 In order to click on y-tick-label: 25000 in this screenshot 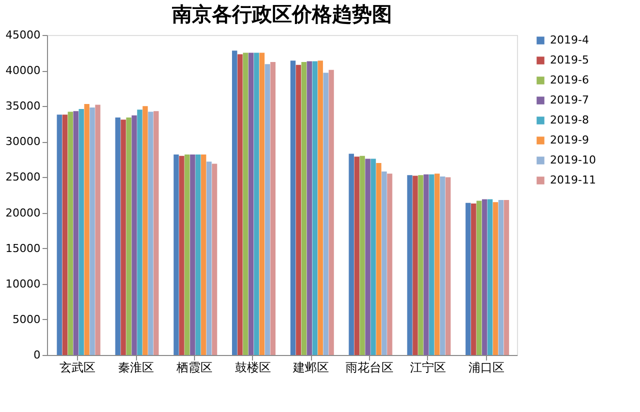, I will do `click(23, 177)`.